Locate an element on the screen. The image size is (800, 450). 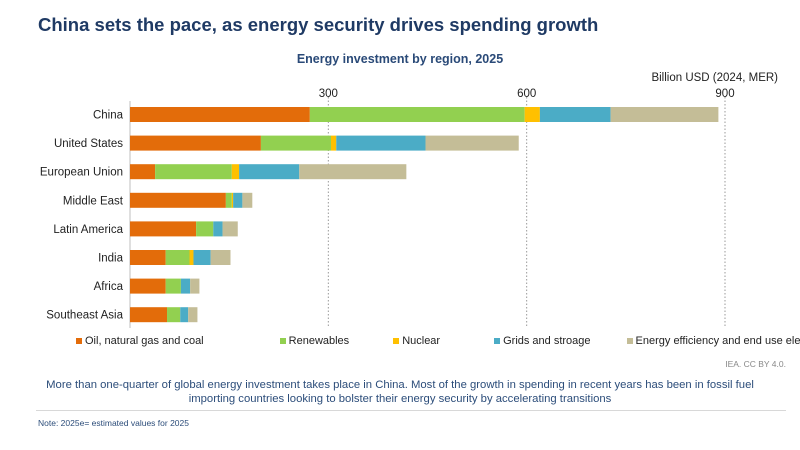
x-tick-label: 600 is located at coordinates (526, 94).